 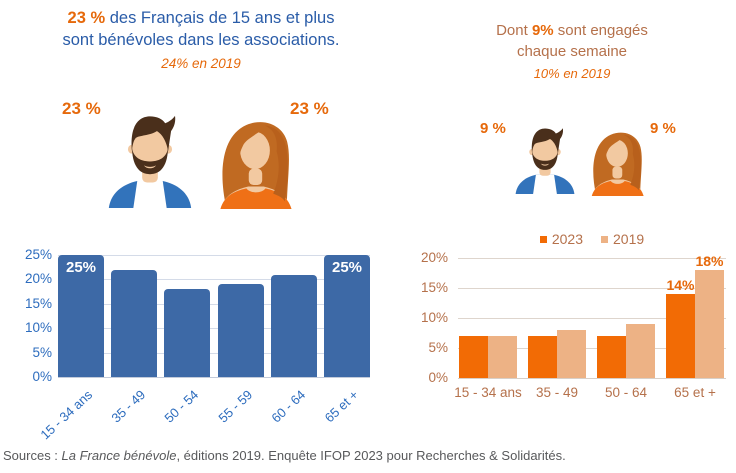 I want to click on x-axis-category-label: 50 - 54, so click(x=181, y=406).